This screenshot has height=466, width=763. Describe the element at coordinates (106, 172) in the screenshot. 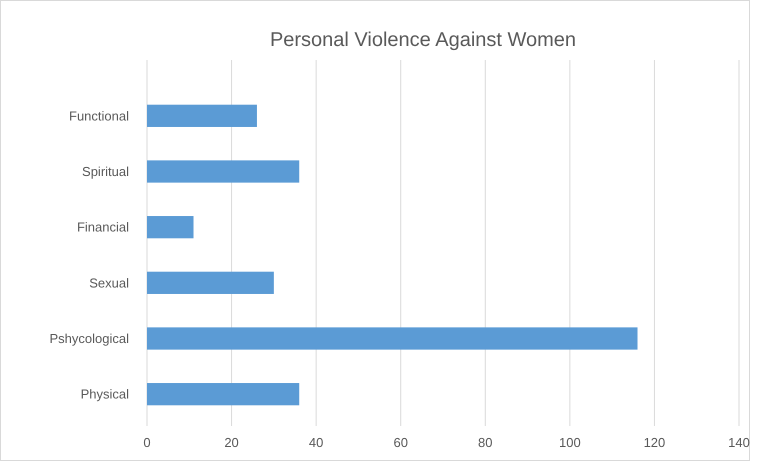

I see `y-tick-label: Spiritual` at that location.